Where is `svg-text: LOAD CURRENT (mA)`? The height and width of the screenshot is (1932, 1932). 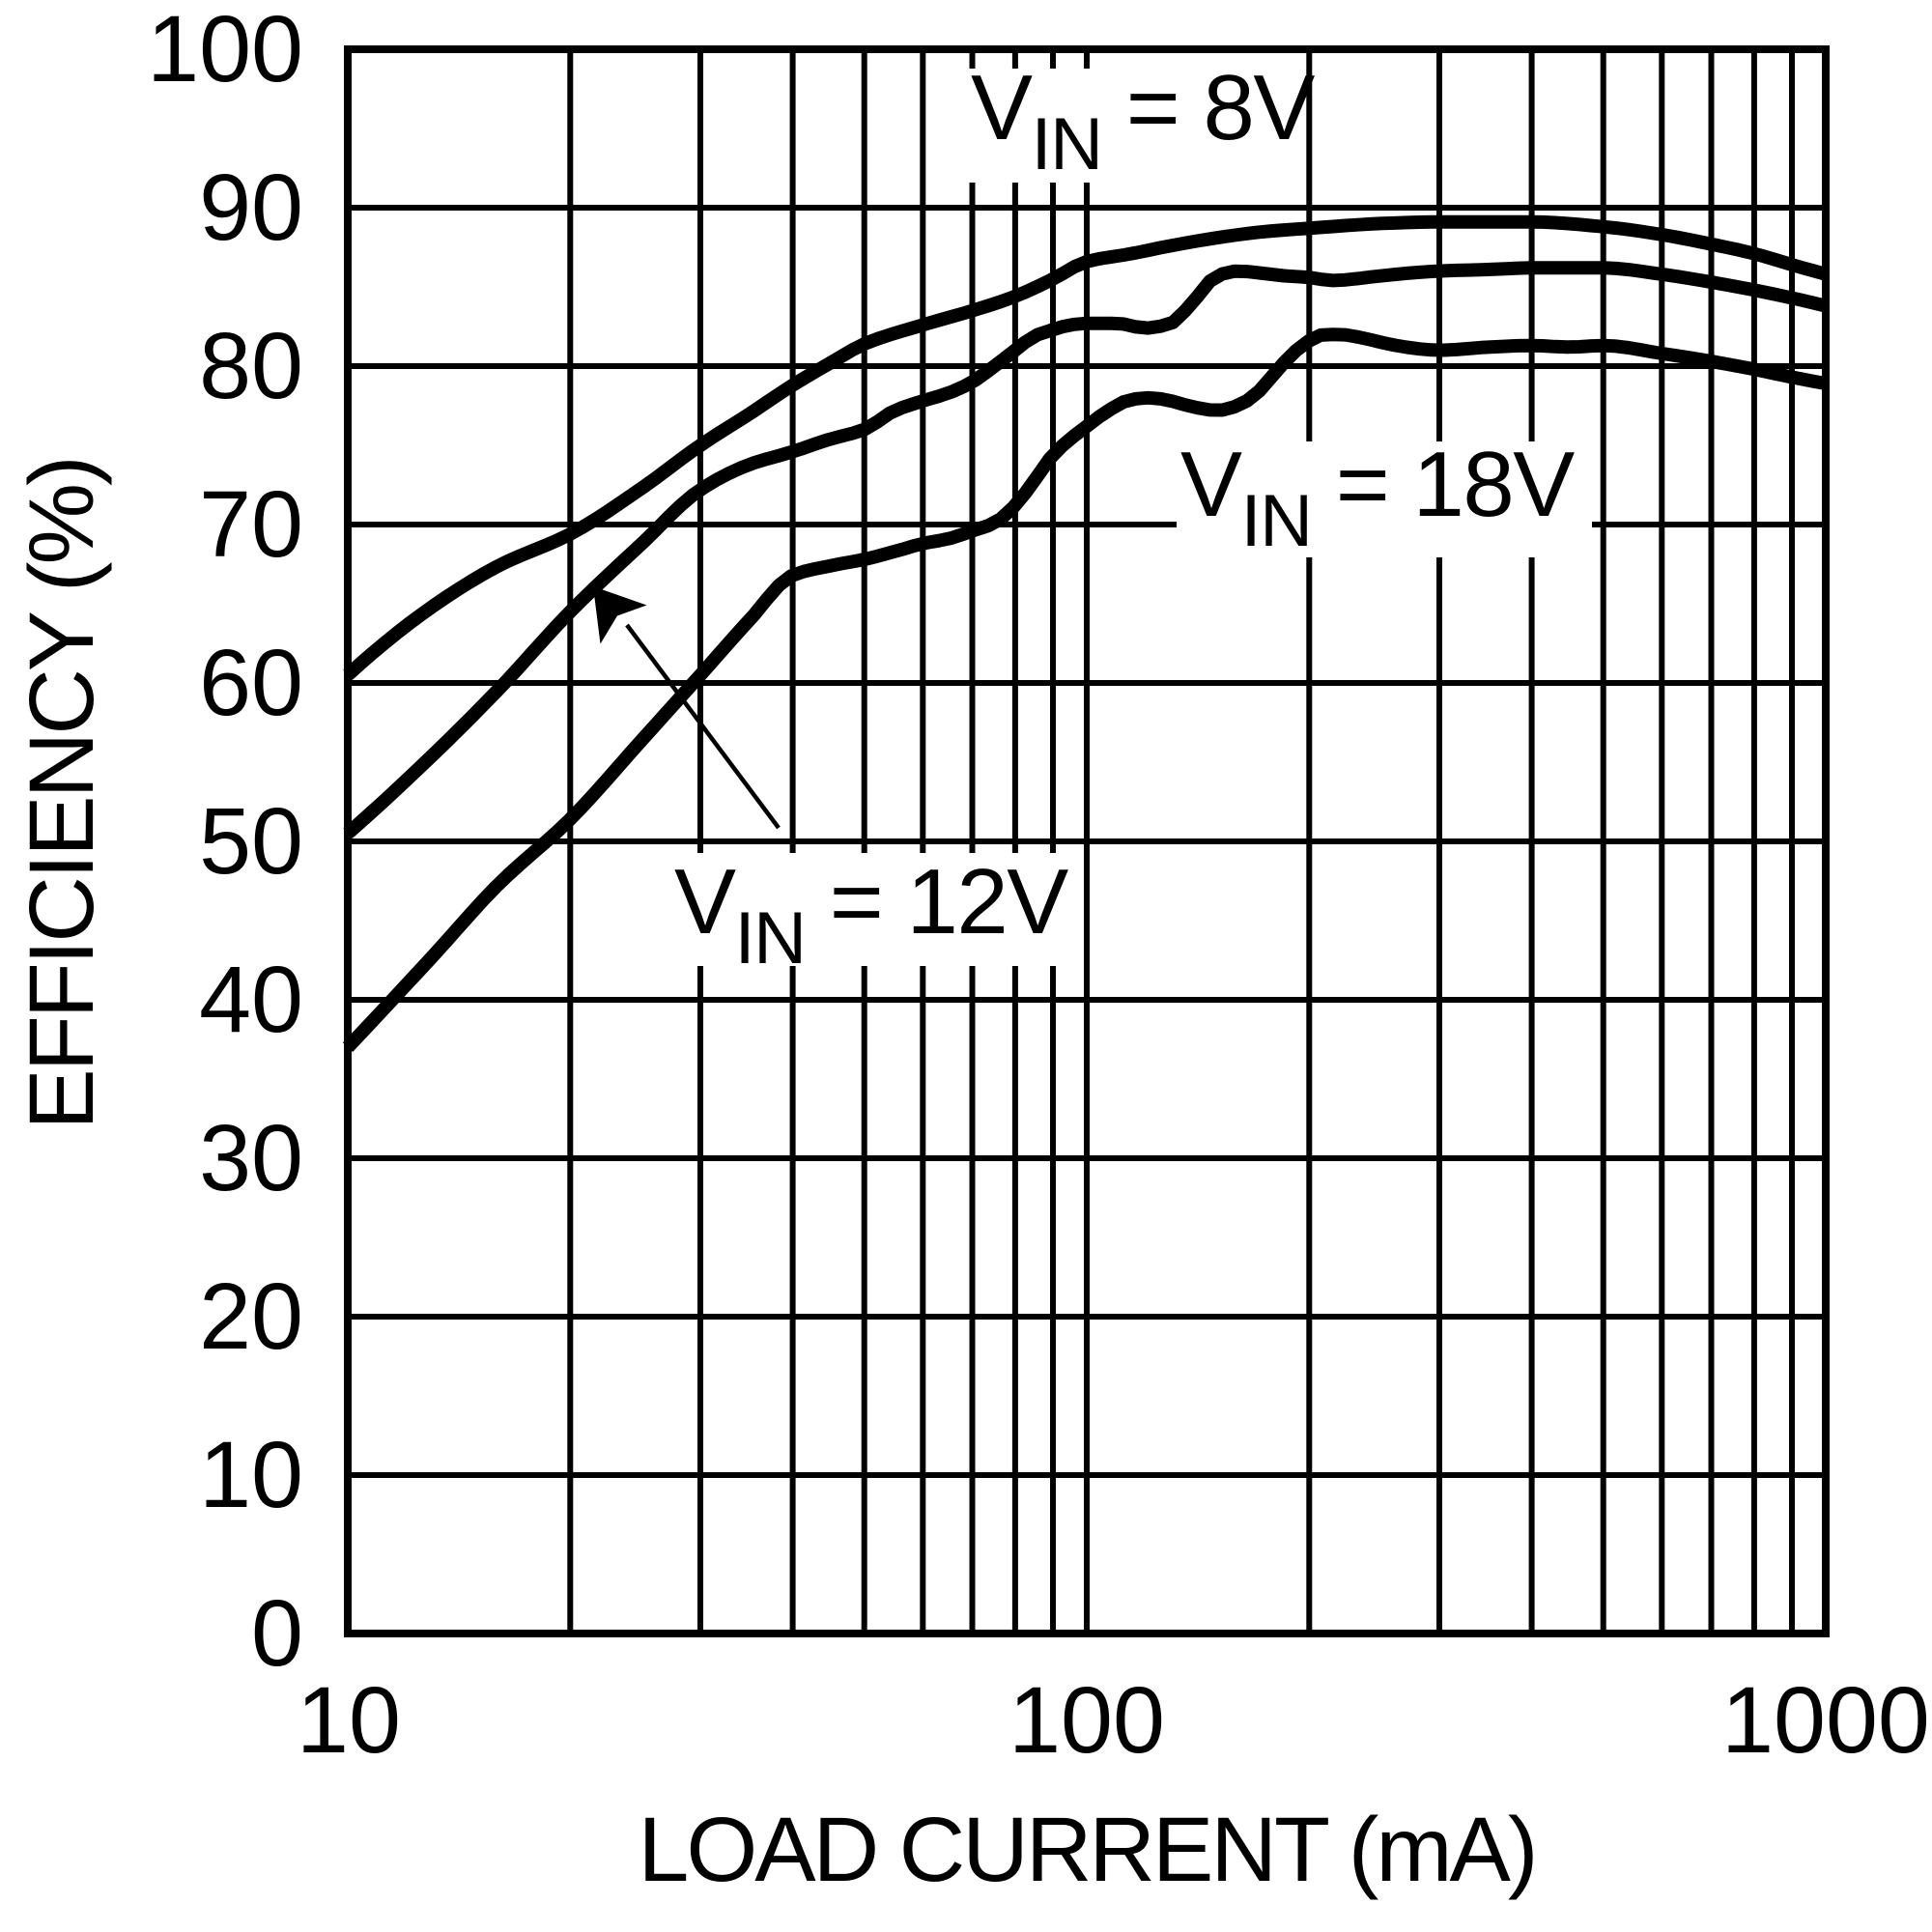 svg-text: LOAD CURRENT (mA) is located at coordinates (1087, 1850).